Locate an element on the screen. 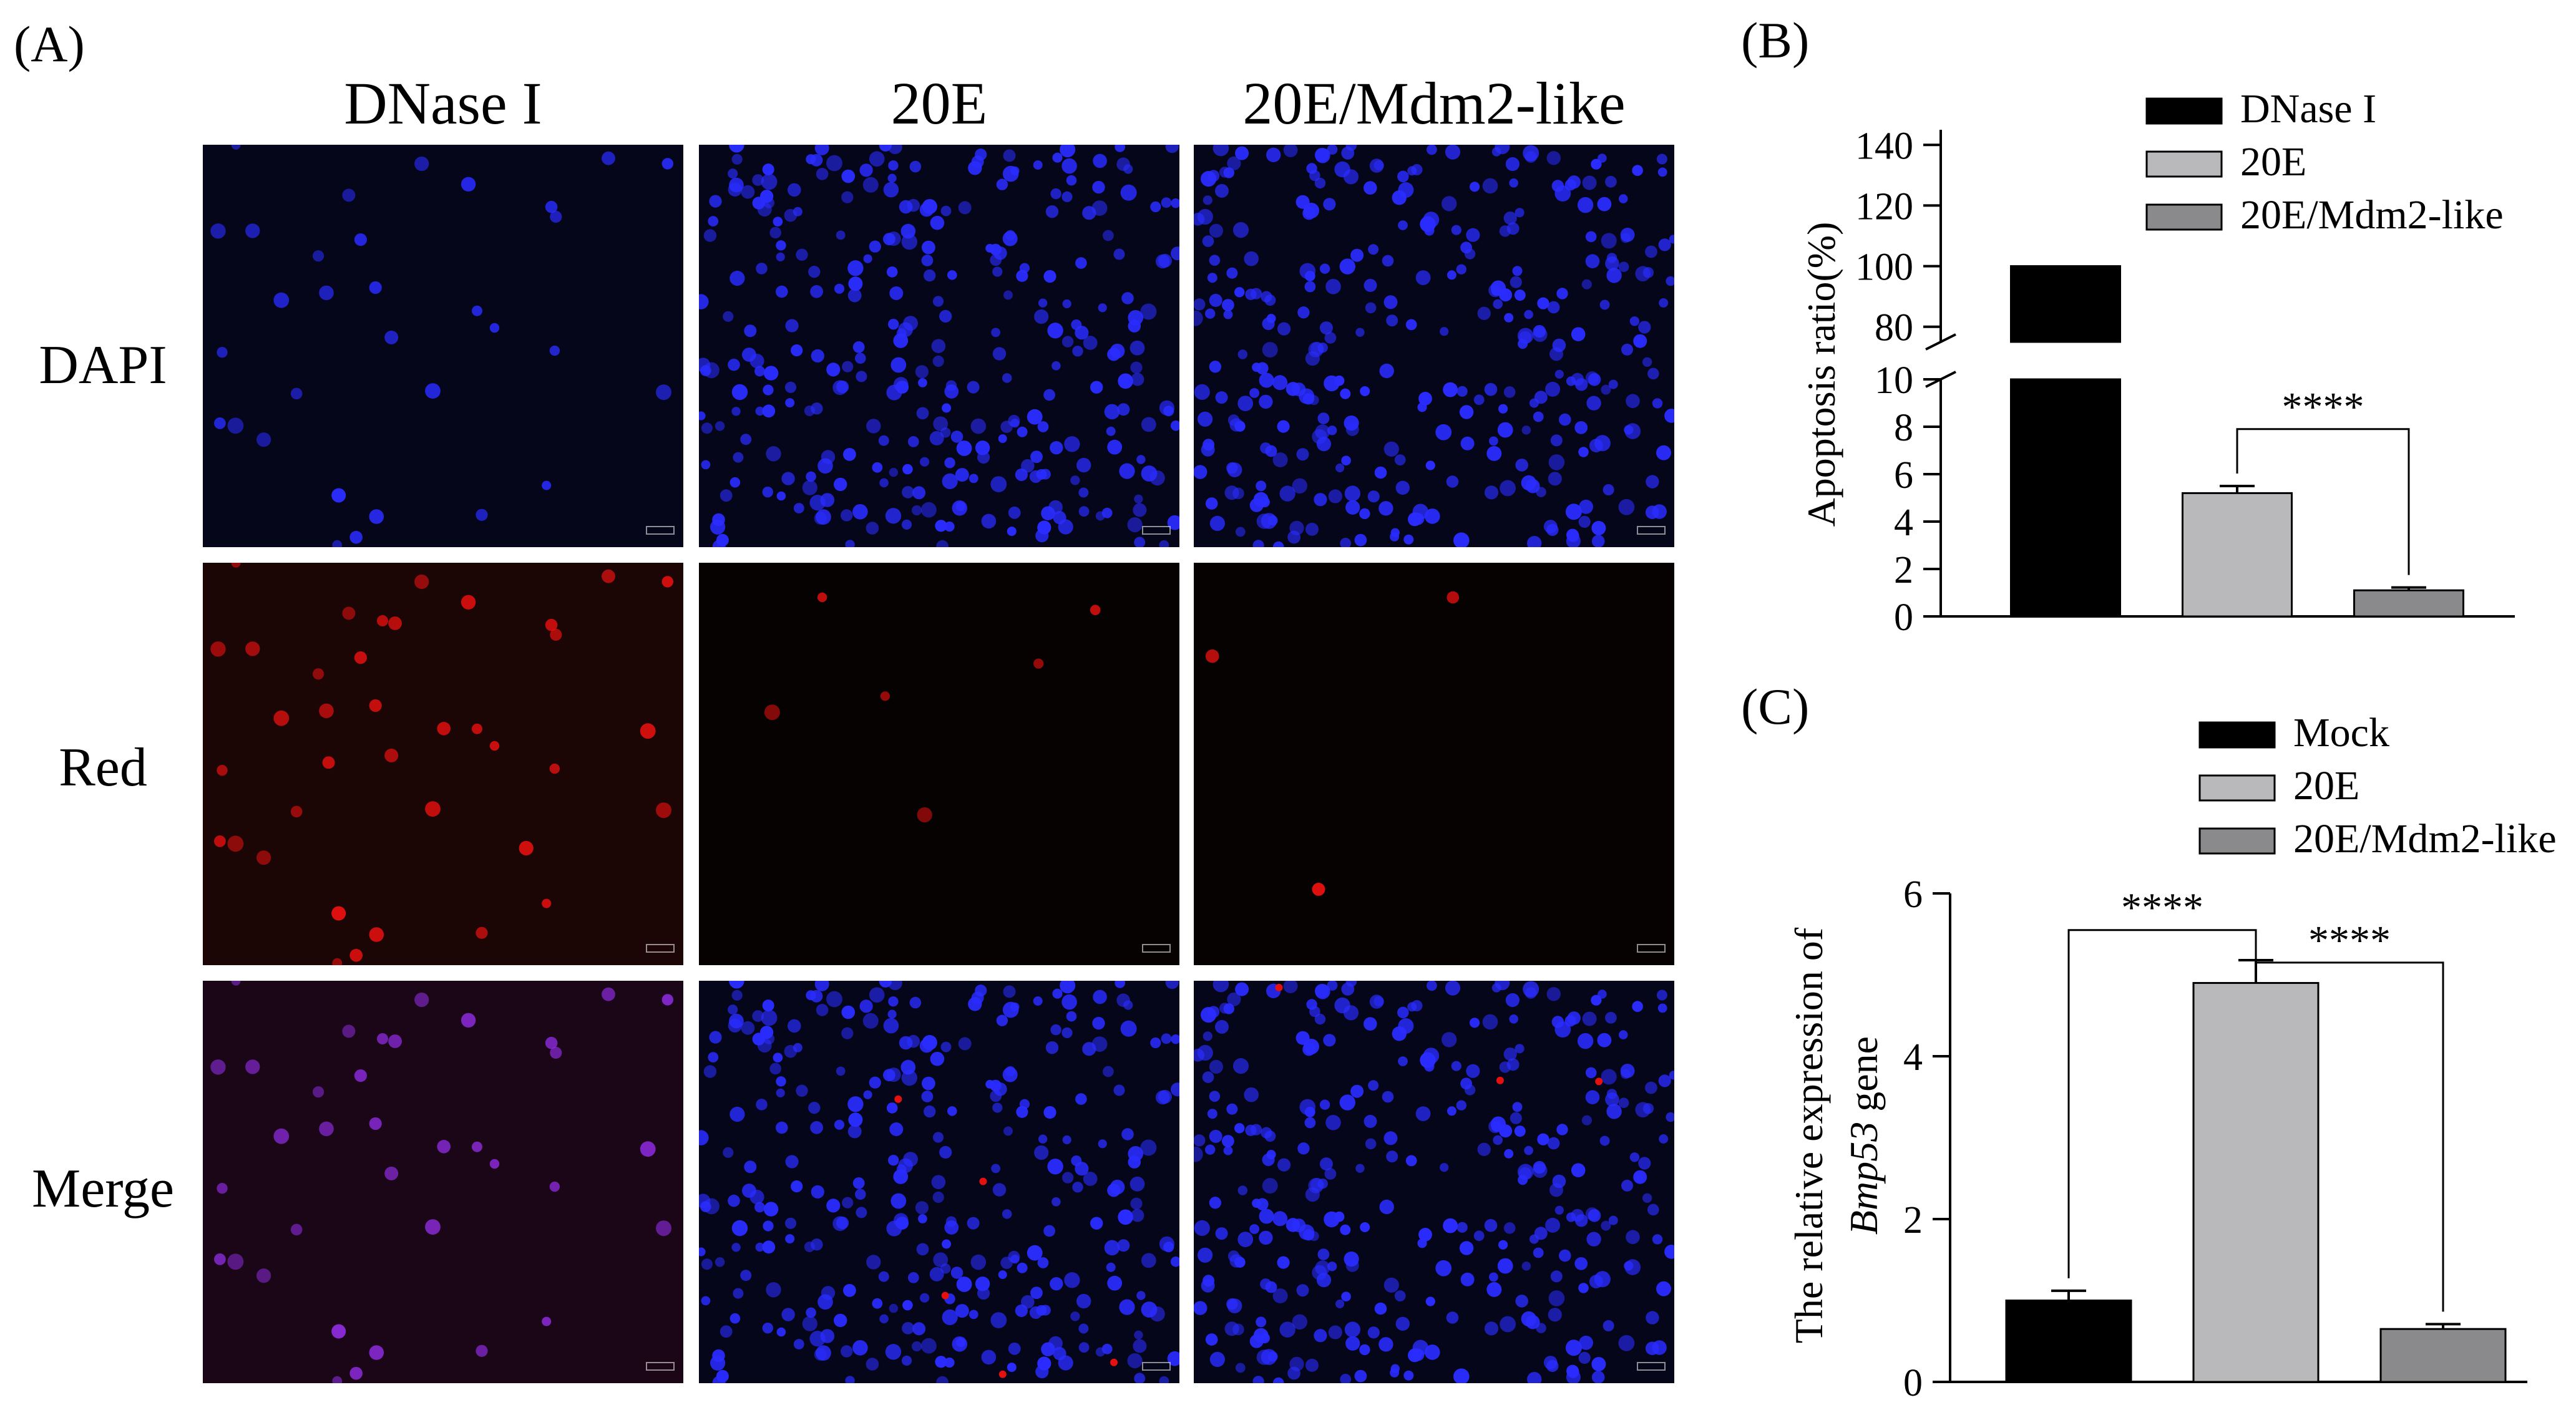 The image size is (2576, 1405). b-ytick-label-upper-120: 120 is located at coordinates (1884, 206).